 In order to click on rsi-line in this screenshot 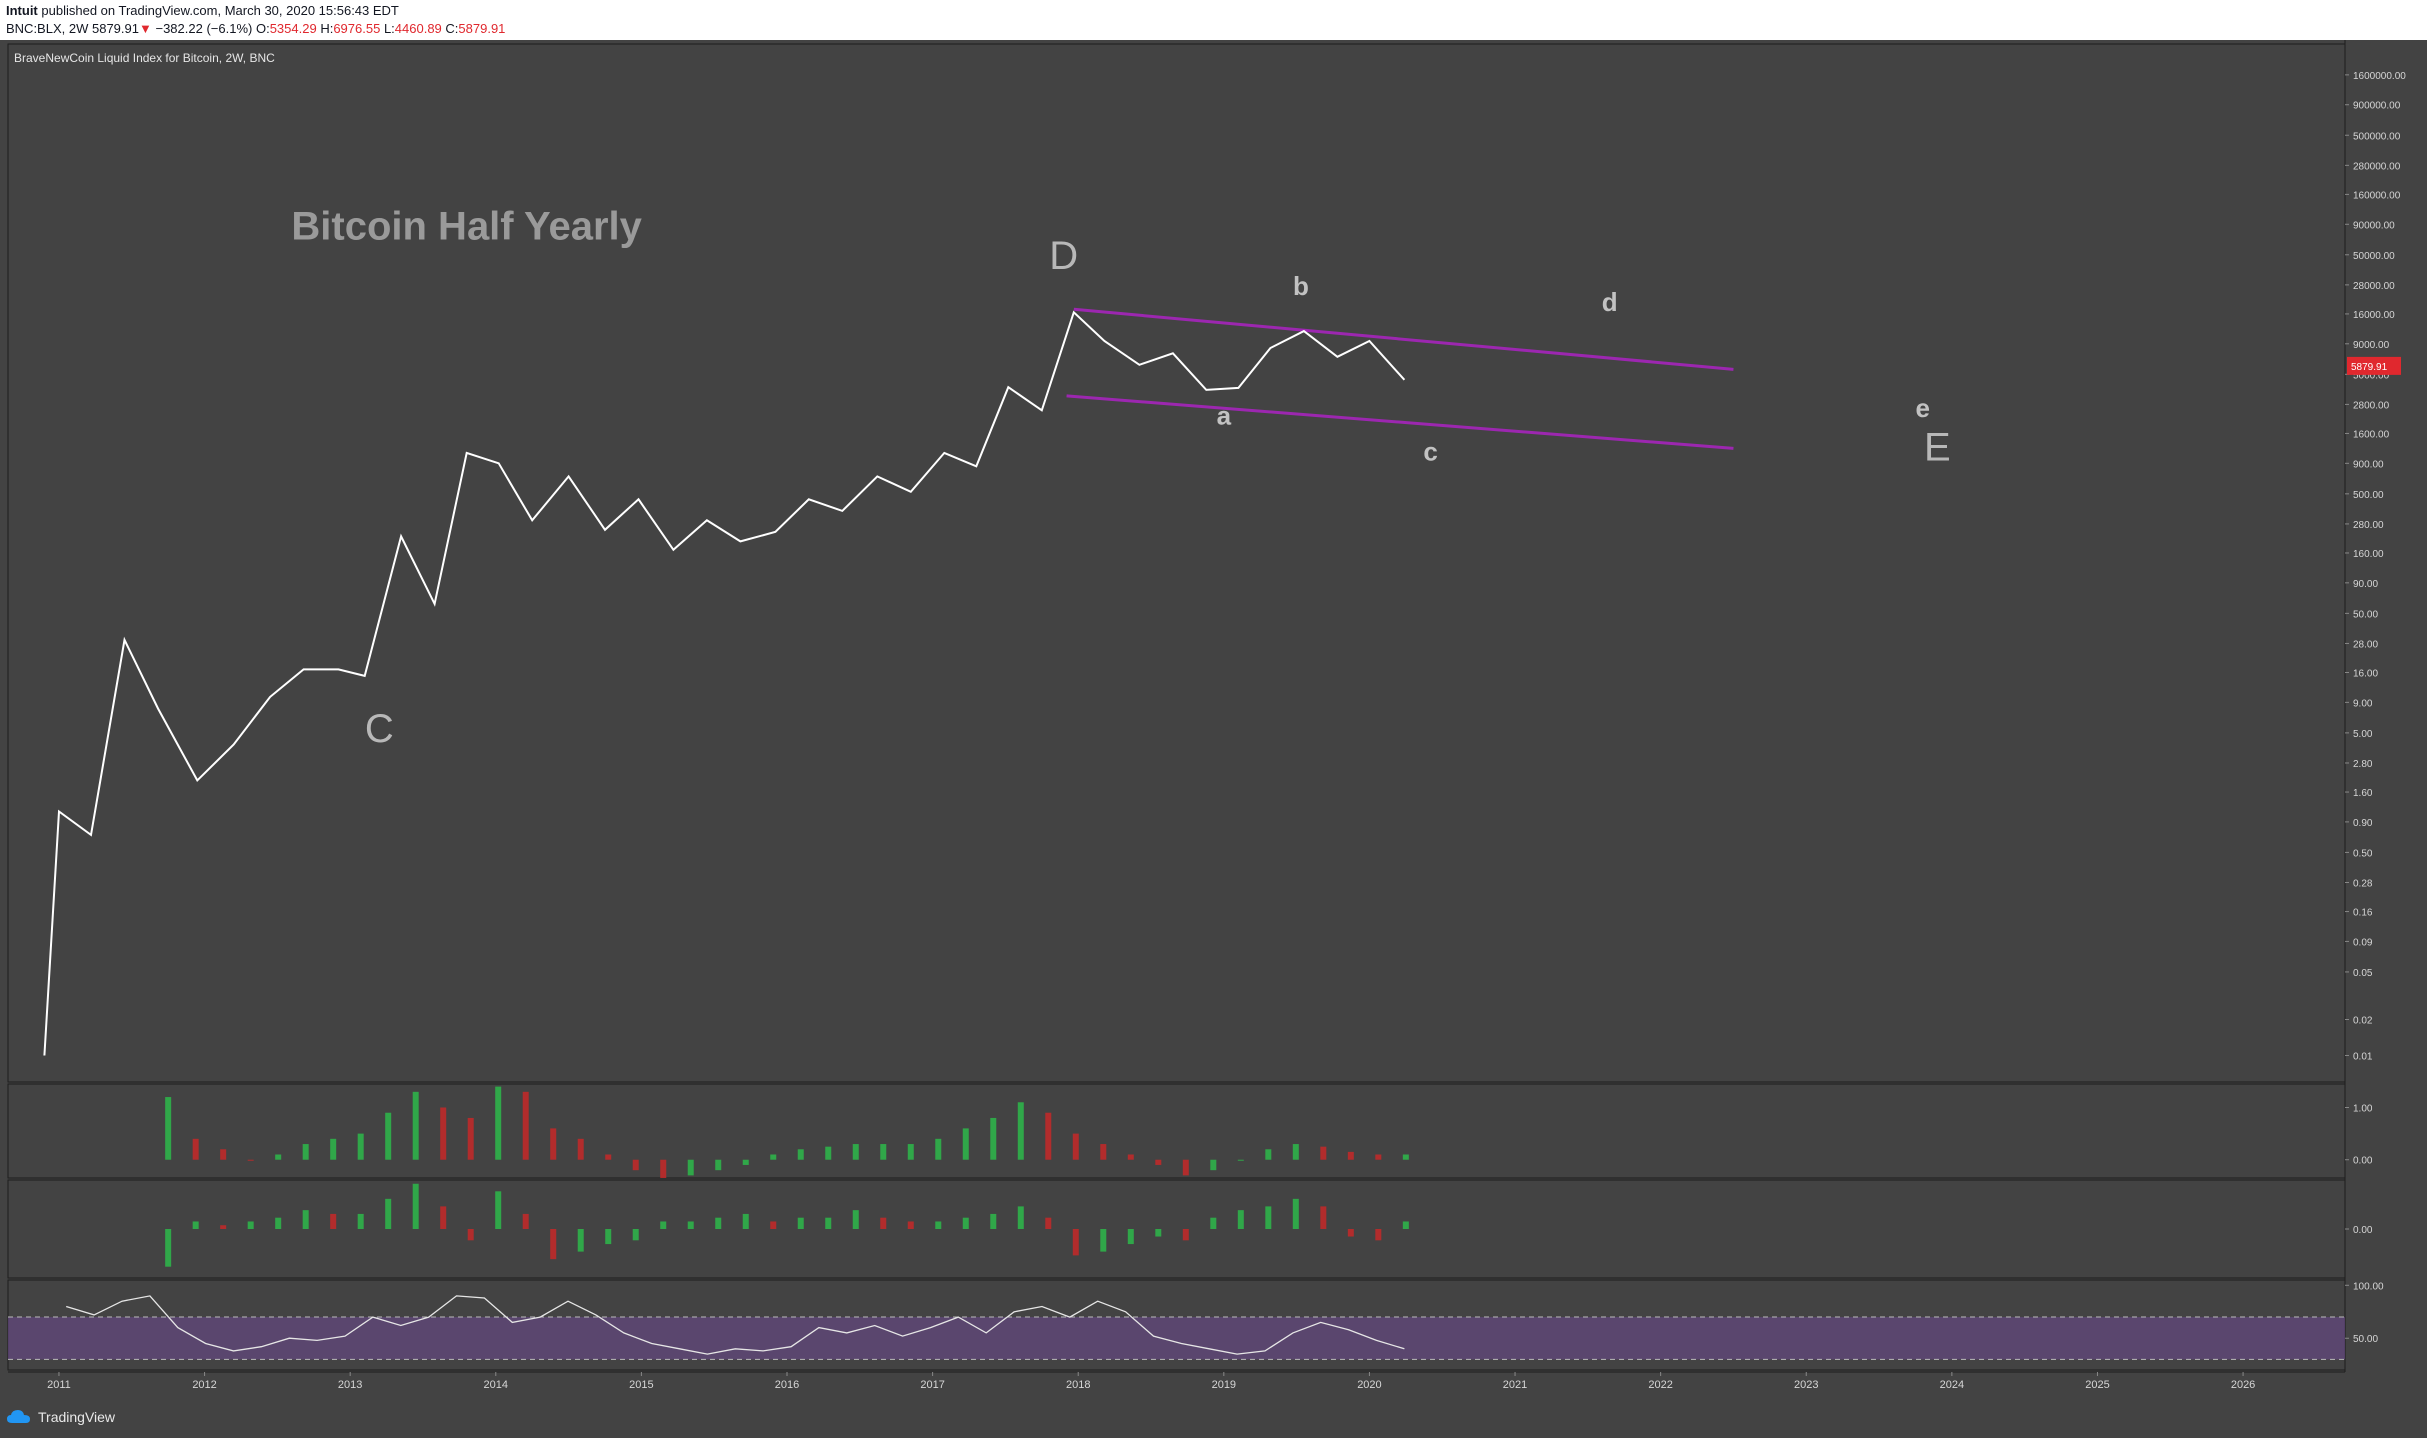, I will do `click(735, 1325)`.